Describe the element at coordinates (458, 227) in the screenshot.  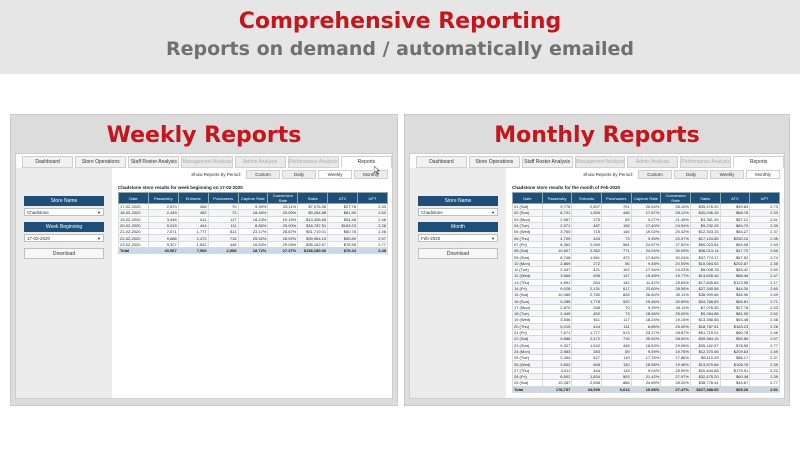
I see `month-header: Month` at that location.